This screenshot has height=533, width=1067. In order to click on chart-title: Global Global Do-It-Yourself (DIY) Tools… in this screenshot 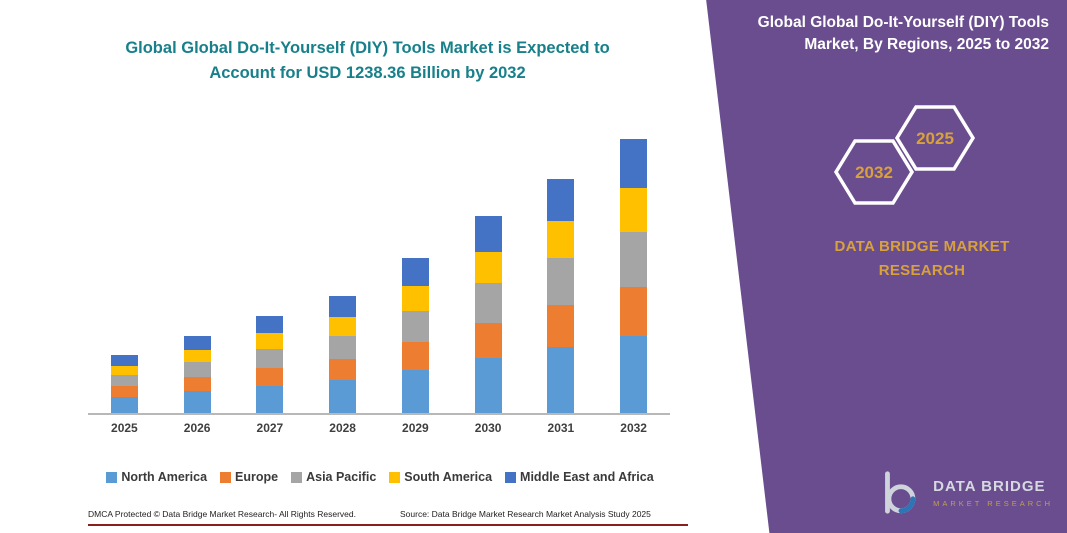, I will do `click(367, 60)`.